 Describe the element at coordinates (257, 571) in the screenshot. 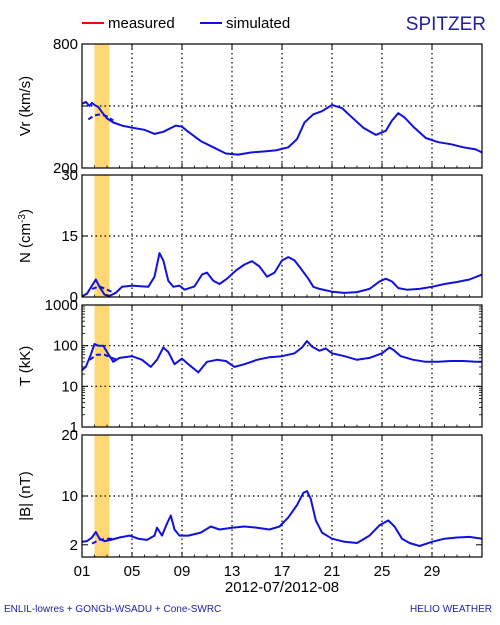

I see `x-tick-labels: 01 05 09 13 17 21 25 29` at that location.